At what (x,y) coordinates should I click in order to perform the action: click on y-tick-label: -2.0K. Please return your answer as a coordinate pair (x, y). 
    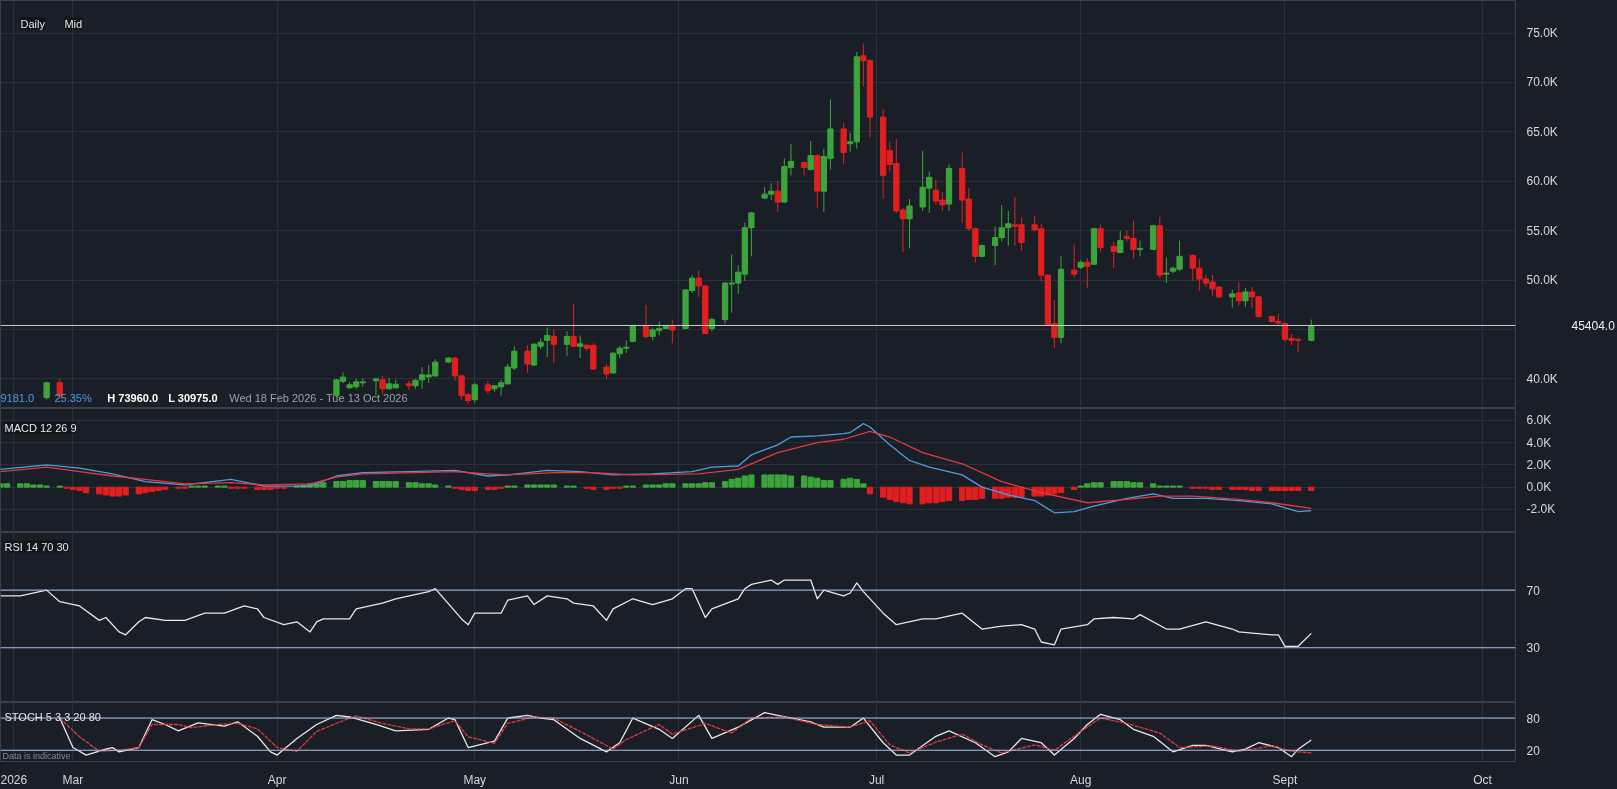
    Looking at the image, I should click on (1541, 509).